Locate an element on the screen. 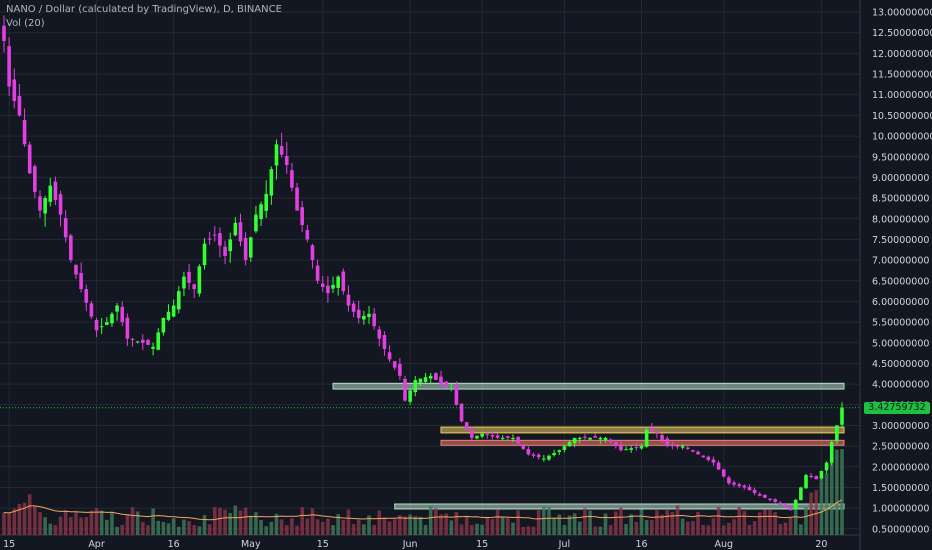 Image resolution: width=932 pixels, height=550 pixels. y-tick-label: 13.00000000 is located at coordinates (902, 13).